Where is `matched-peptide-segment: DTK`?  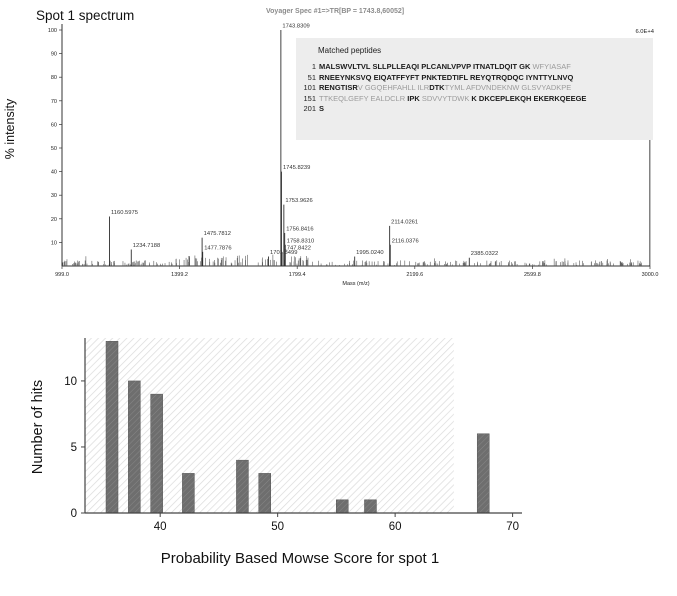 matched-peptide-segment: DTK is located at coordinates (437, 88).